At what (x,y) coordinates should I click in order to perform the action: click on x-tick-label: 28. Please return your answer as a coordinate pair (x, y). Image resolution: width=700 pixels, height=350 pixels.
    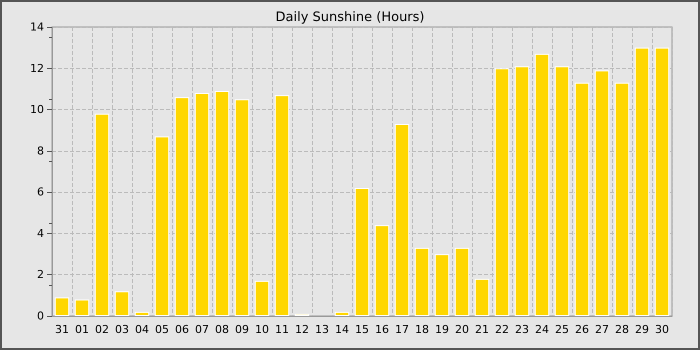
    Looking at the image, I should click on (622, 329).